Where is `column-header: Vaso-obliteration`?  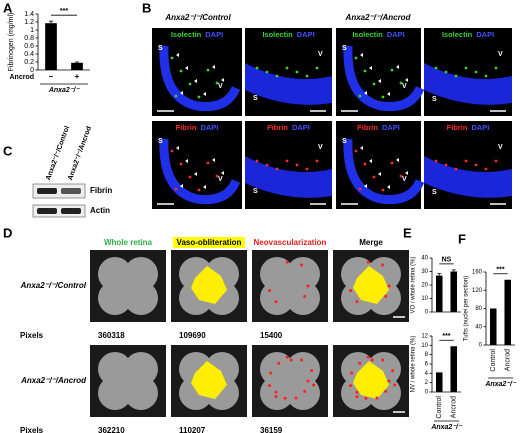 column-header: Vaso-obliteration is located at coordinates (209, 242).